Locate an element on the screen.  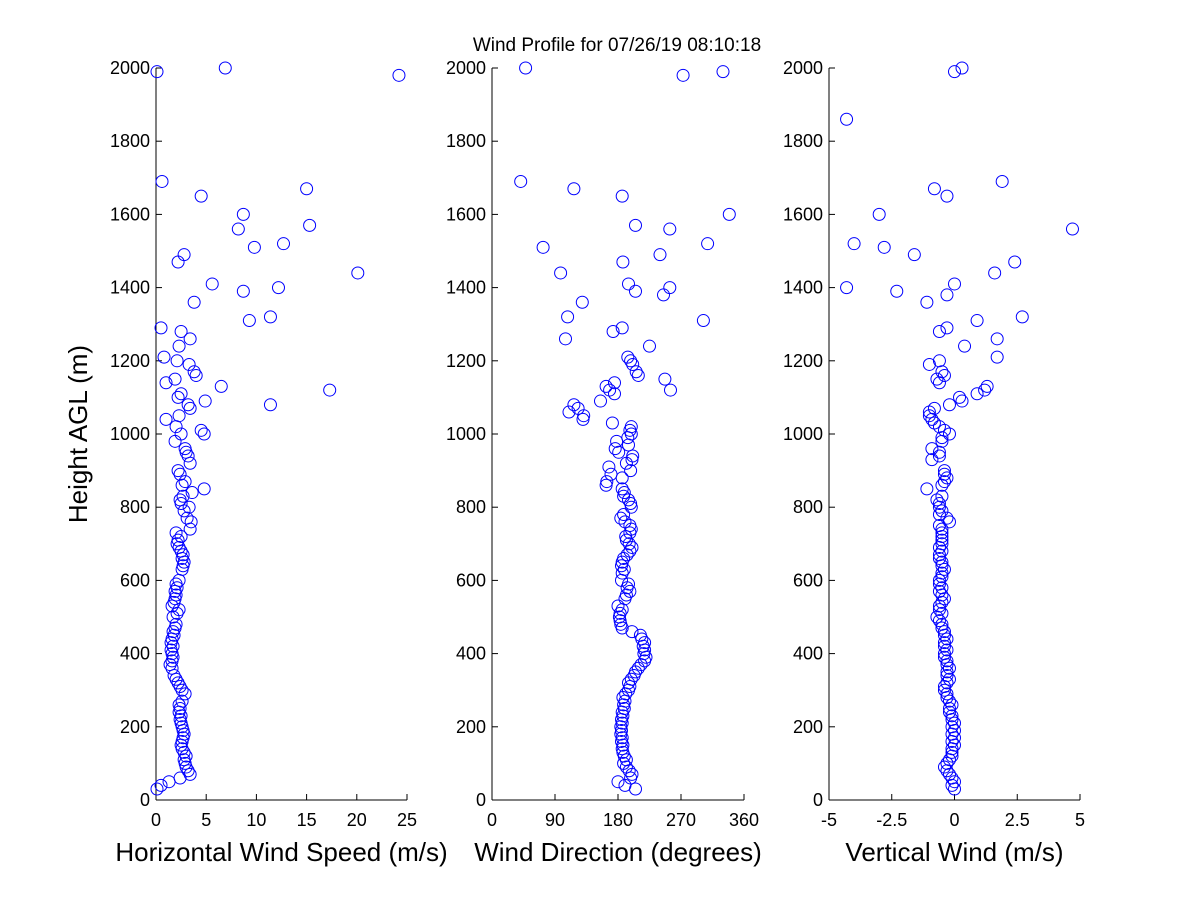
direction-x-tick-label: 0 is located at coordinates (492, 820).